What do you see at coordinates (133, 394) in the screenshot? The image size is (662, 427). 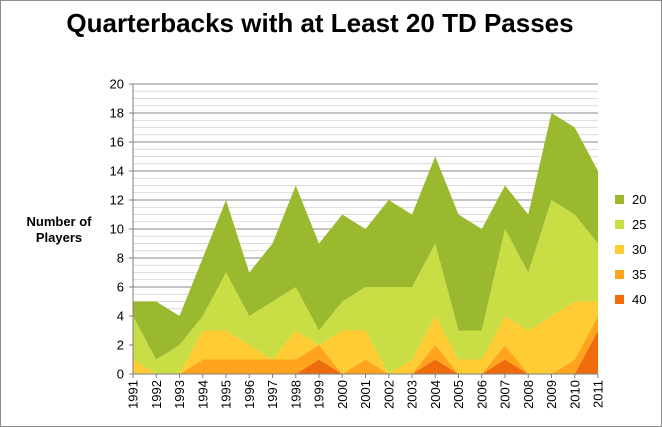 I see `x-tick-label: 1991` at bounding box center [133, 394].